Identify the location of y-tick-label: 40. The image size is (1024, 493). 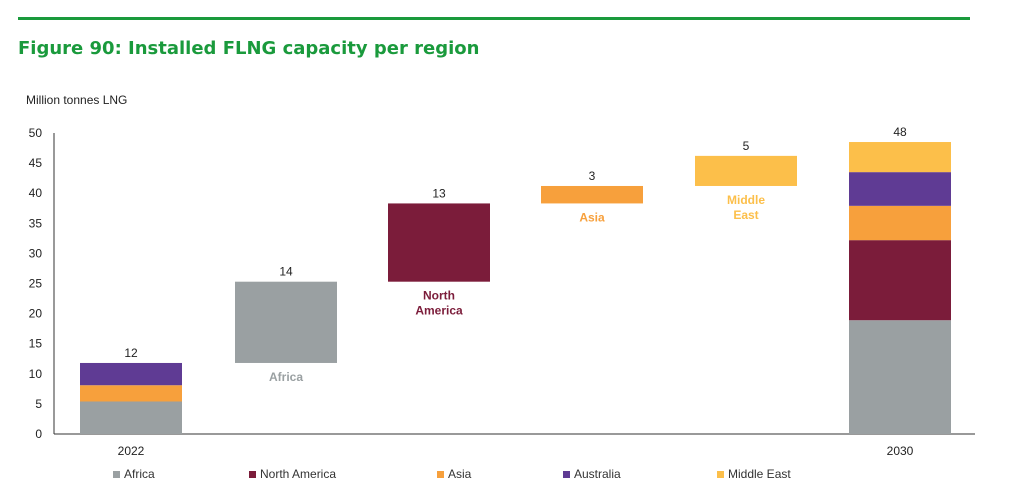
(36, 193).